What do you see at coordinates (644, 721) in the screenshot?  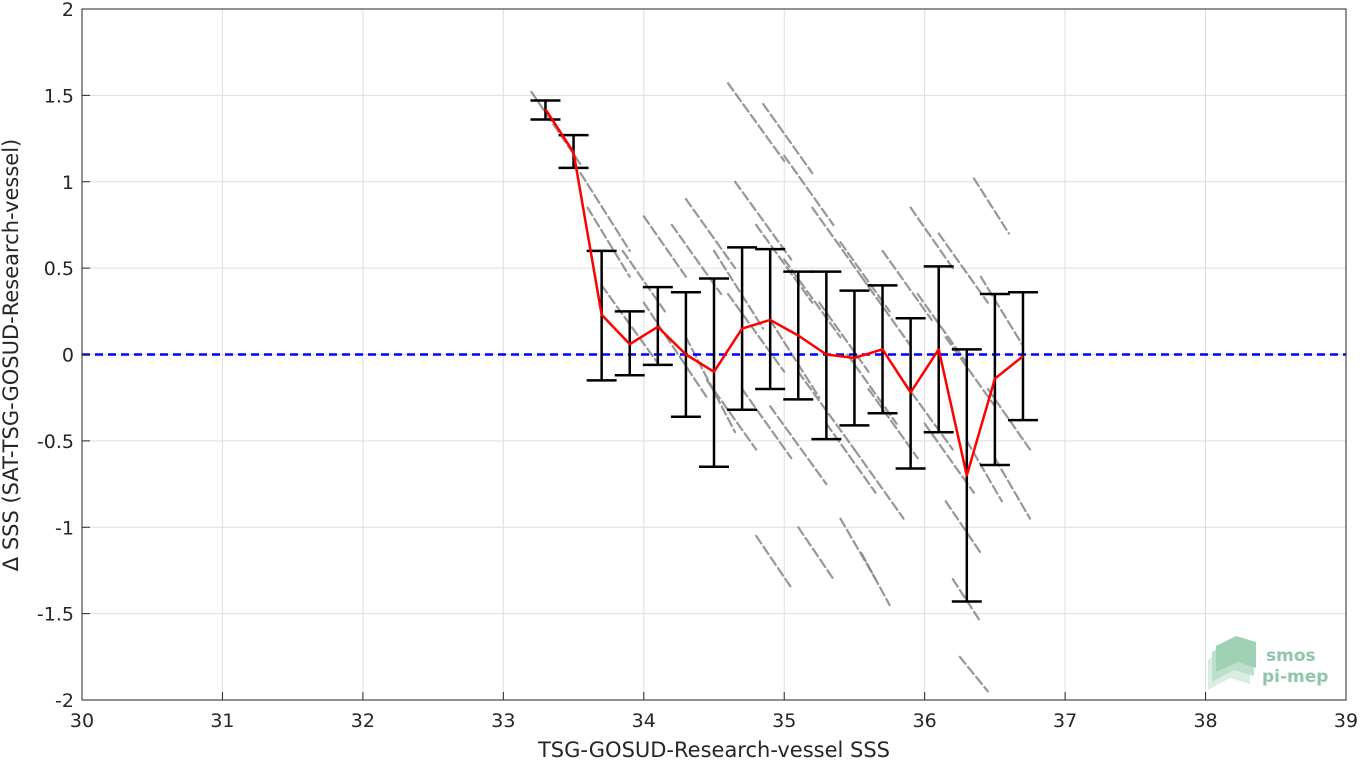 I see `x-tick-label: 34` at bounding box center [644, 721].